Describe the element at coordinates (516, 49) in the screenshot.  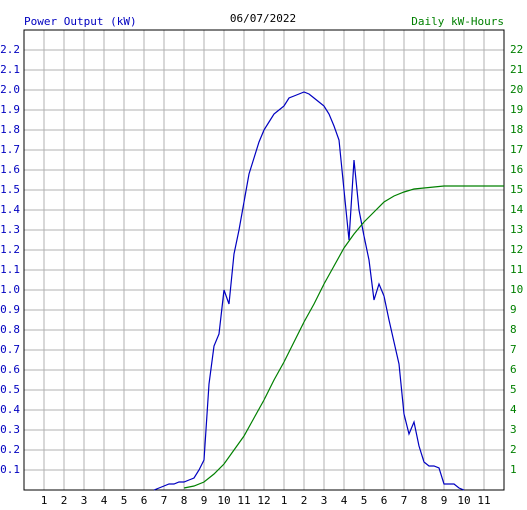
I see `y2-tick-label: 22` at that location.